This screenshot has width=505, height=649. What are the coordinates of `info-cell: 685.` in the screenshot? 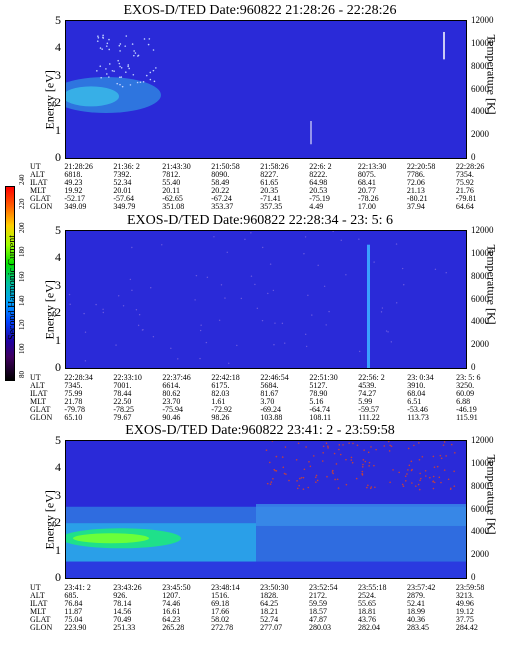 It's located at (71, 595).